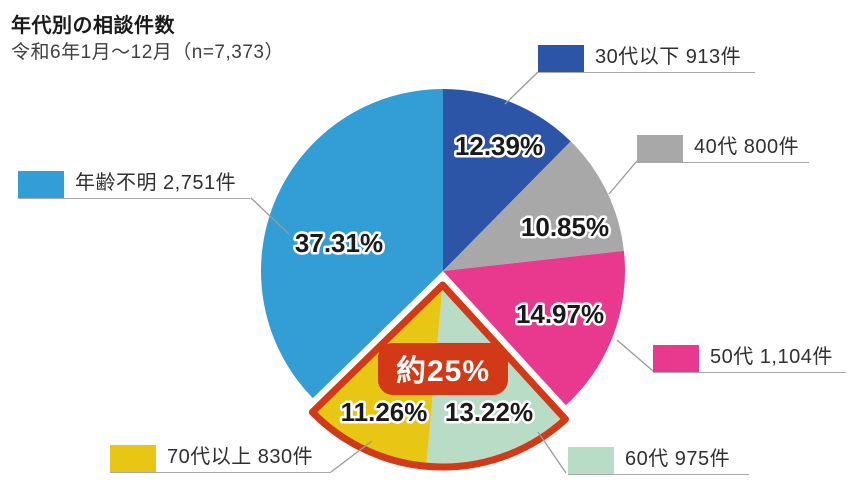 Image resolution: width=859 pixels, height=495 pixels. What do you see at coordinates (771, 357) in the screenshot?
I see `legend-label-50s: 50代 1,104件` at bounding box center [771, 357].